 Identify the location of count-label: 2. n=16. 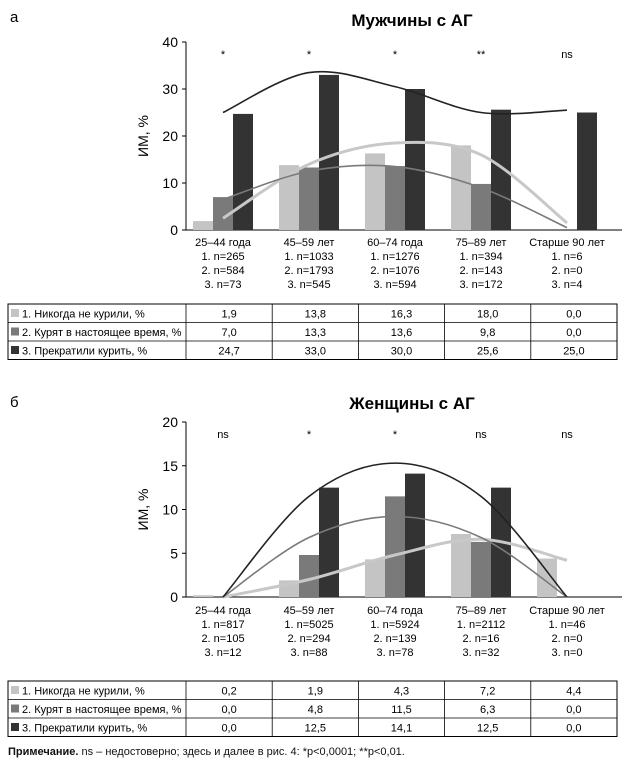
(480, 639).